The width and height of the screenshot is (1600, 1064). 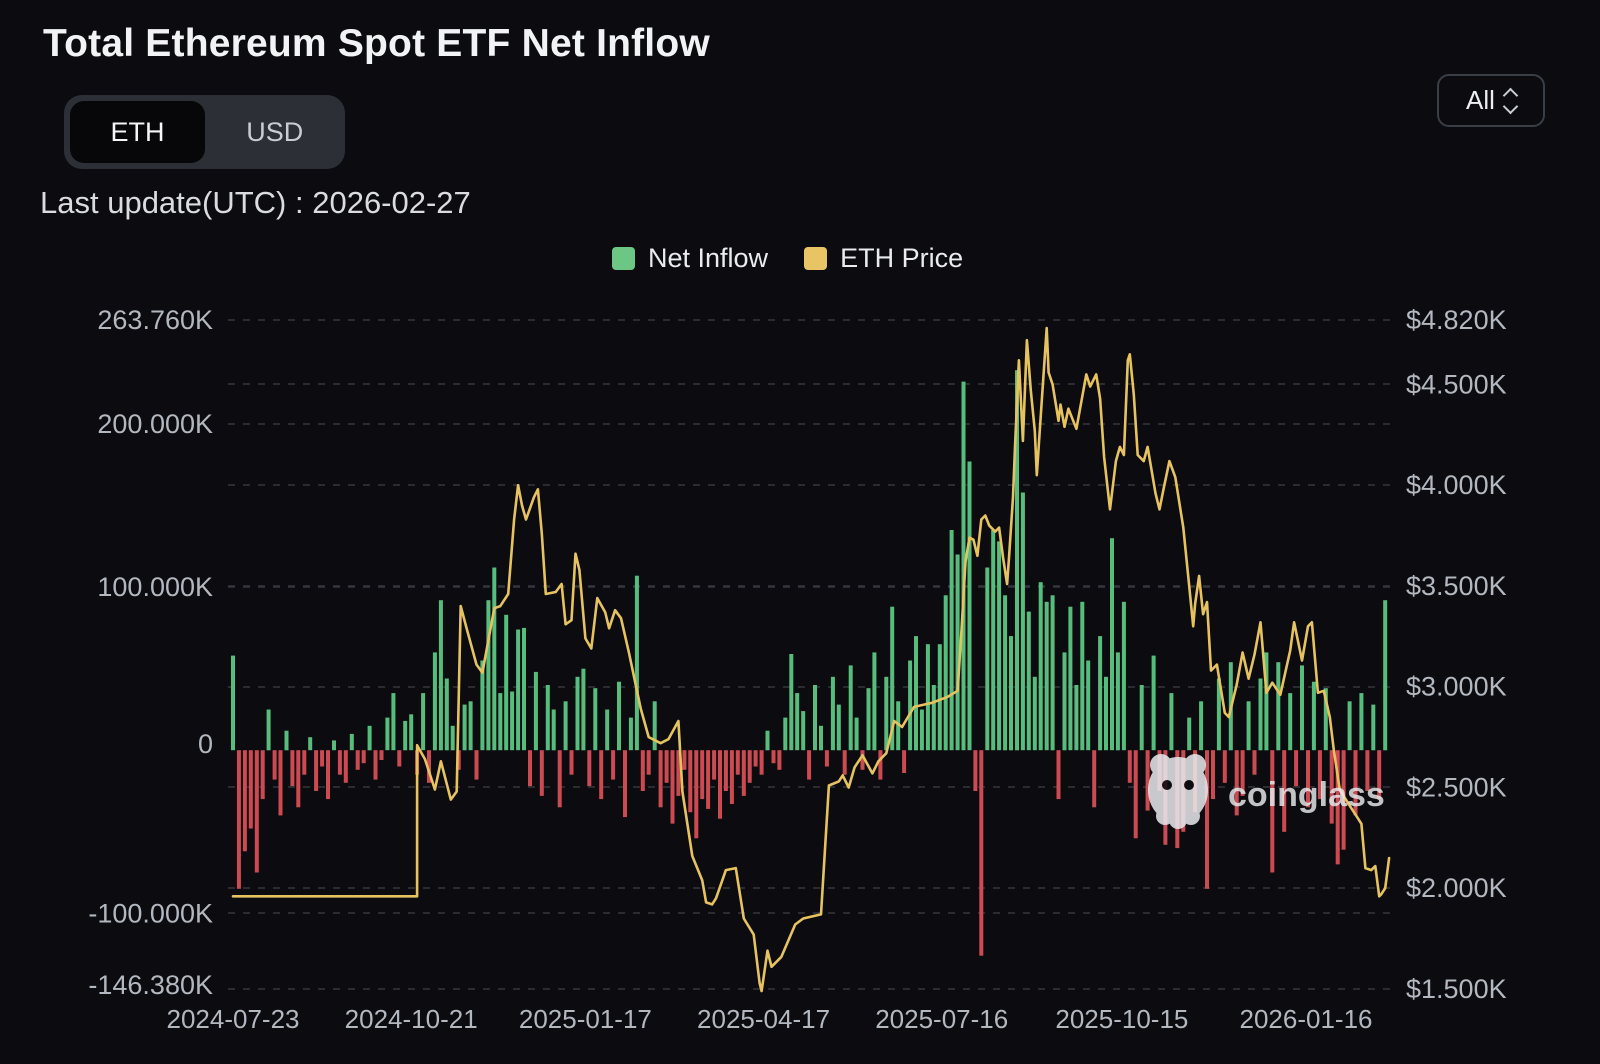 I want to click on x-axis-tick: 2025-01-17, so click(x=585, y=1019).